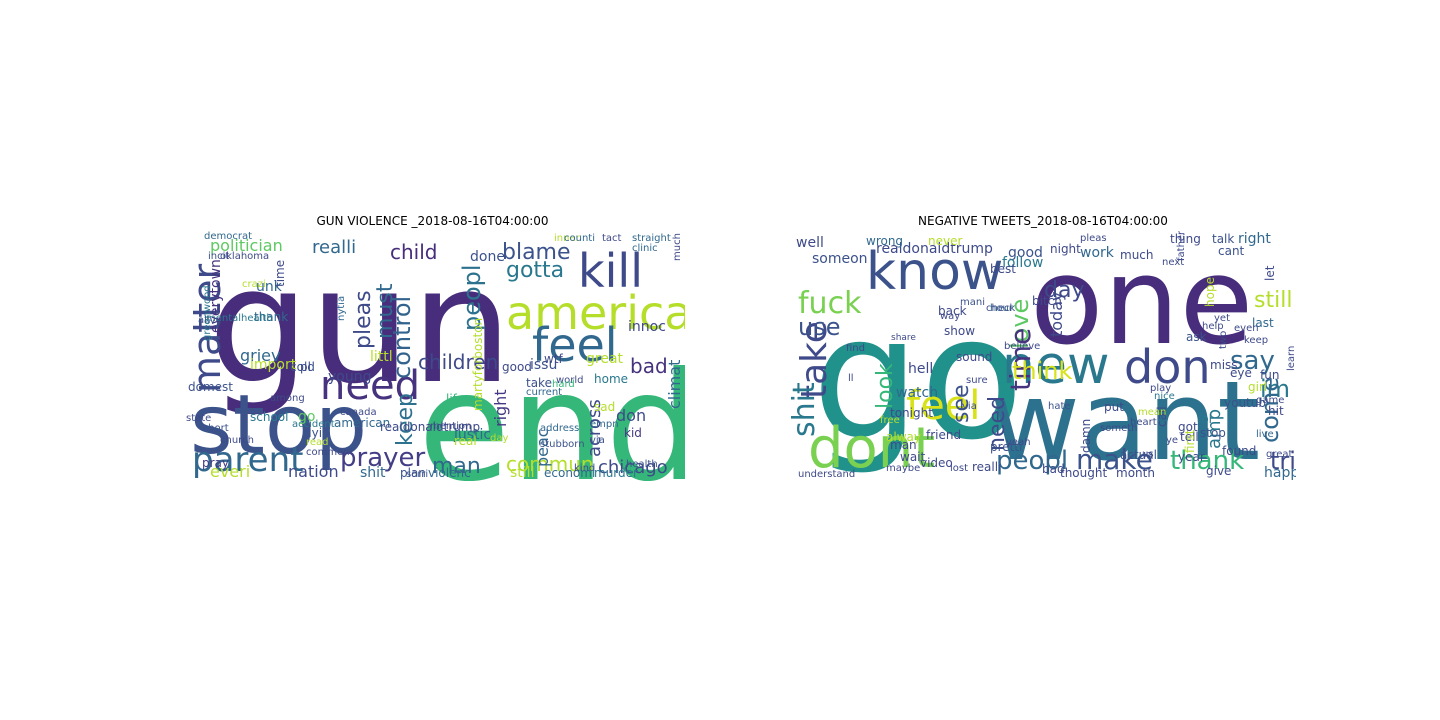 This screenshot has height=720, width=1440. Describe the element at coordinates (594, 428) in the screenshot. I see `cloud-word: across` at that location.